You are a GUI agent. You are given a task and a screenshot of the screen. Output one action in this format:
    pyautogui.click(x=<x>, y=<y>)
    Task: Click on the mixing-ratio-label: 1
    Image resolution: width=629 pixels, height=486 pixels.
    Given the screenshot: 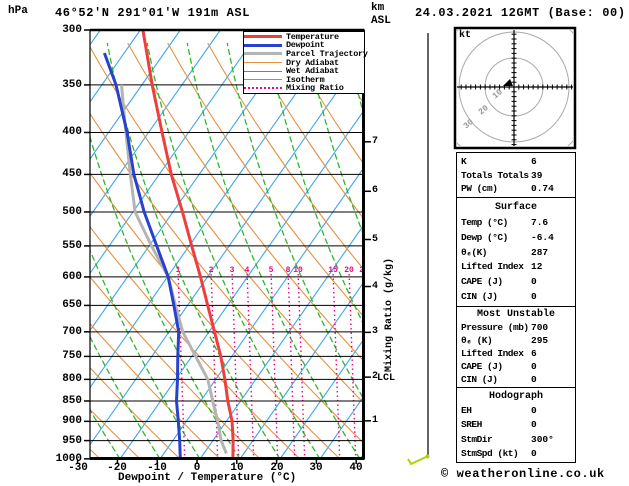 What is the action you would take?
    pyautogui.click(x=178, y=270)
    